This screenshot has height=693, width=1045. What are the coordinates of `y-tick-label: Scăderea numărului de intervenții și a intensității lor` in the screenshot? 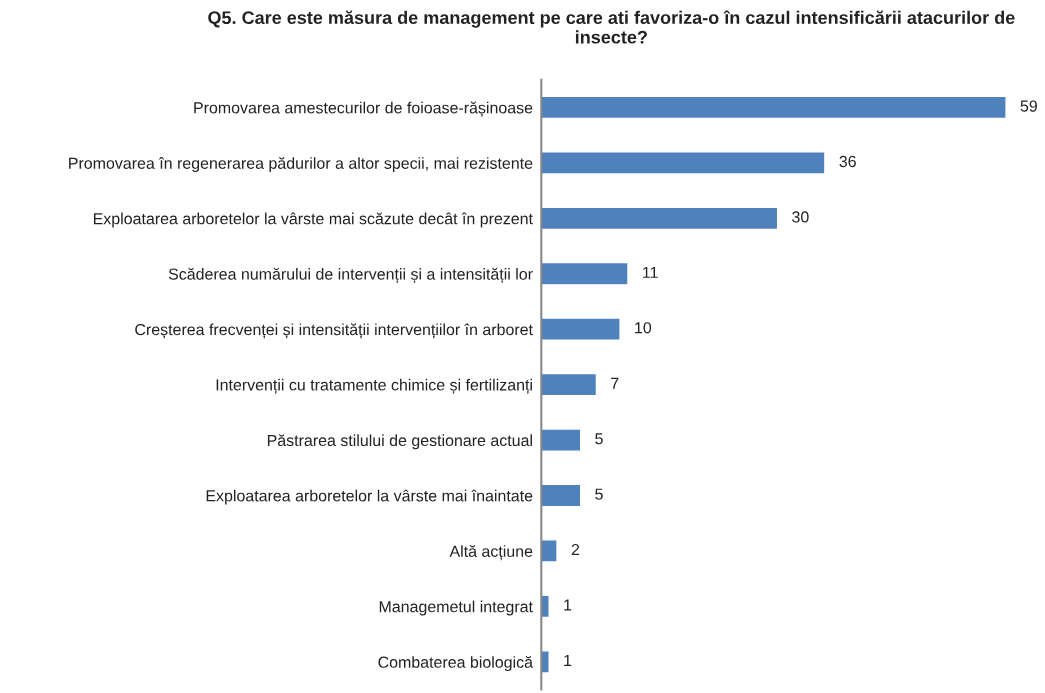 It's located at (350, 275).